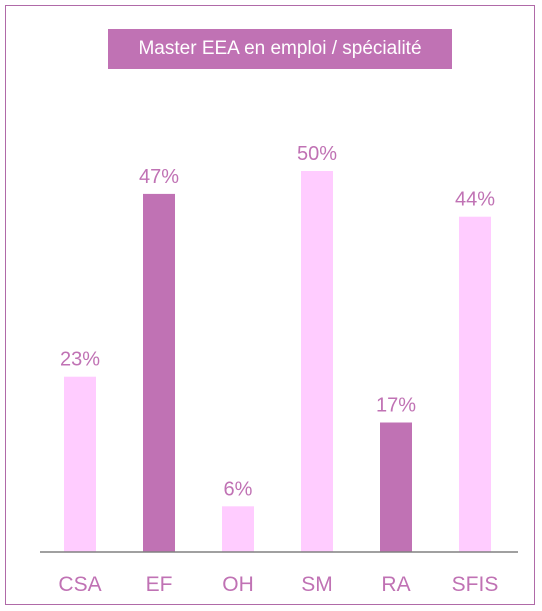 The height and width of the screenshot is (611, 542). Describe the element at coordinates (238, 529) in the screenshot. I see `bar-oh` at that location.